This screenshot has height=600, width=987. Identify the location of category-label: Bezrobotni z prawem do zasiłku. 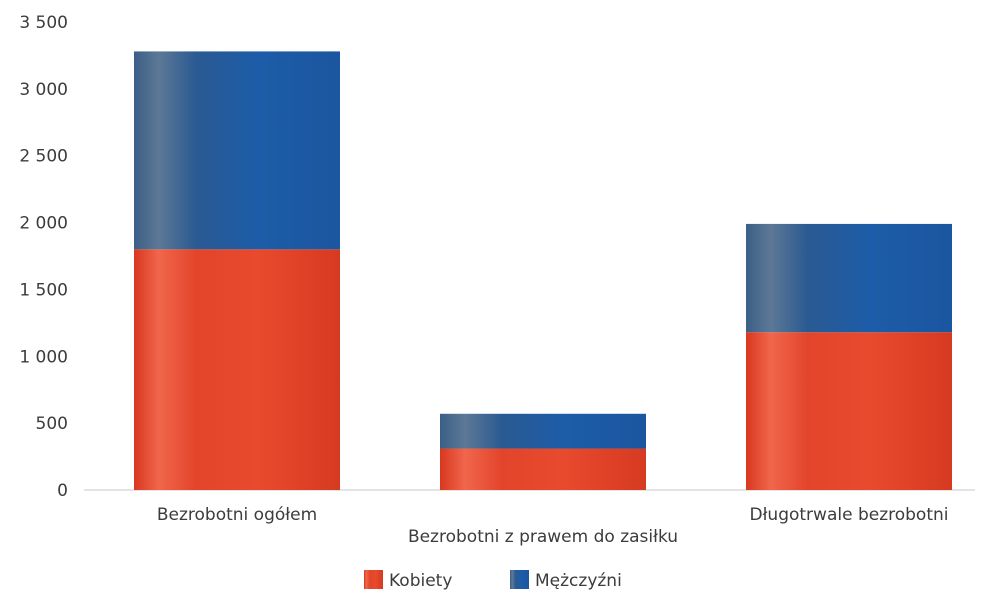
(543, 537).